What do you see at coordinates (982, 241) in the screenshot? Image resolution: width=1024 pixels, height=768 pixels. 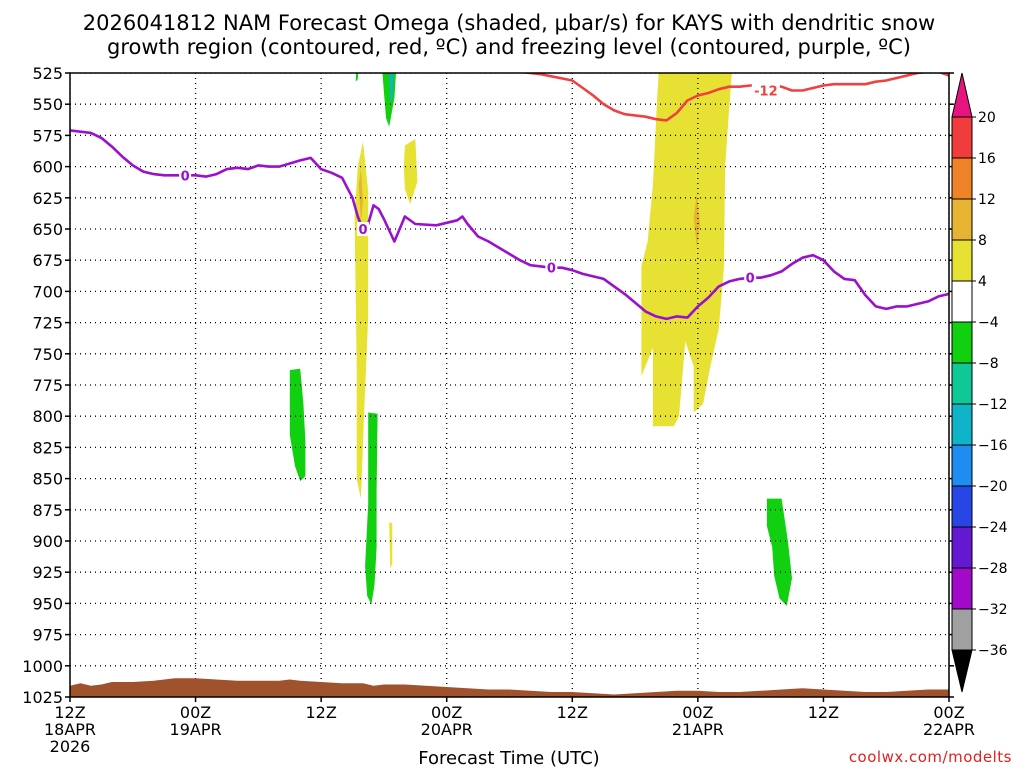 I see `colorbar-label-3: 8` at bounding box center [982, 241].